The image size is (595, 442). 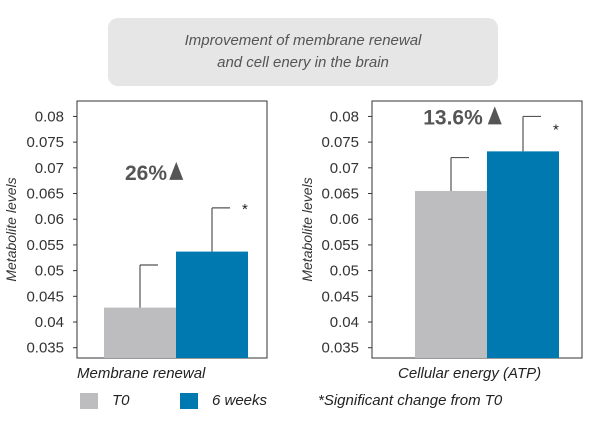 I want to click on legend-label-six-weeks: 6 weeks, so click(x=240, y=400).